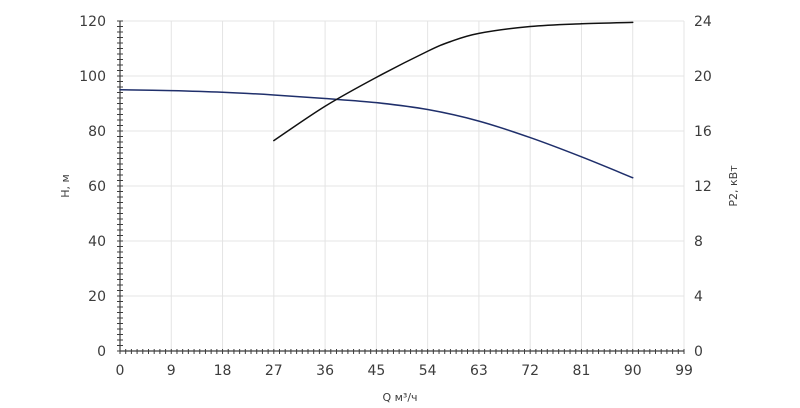 Image resolution: width=800 pixels, height=408 pixels. Describe the element at coordinates (633, 371) in the screenshot. I see `x-tick-label: 90` at that location.